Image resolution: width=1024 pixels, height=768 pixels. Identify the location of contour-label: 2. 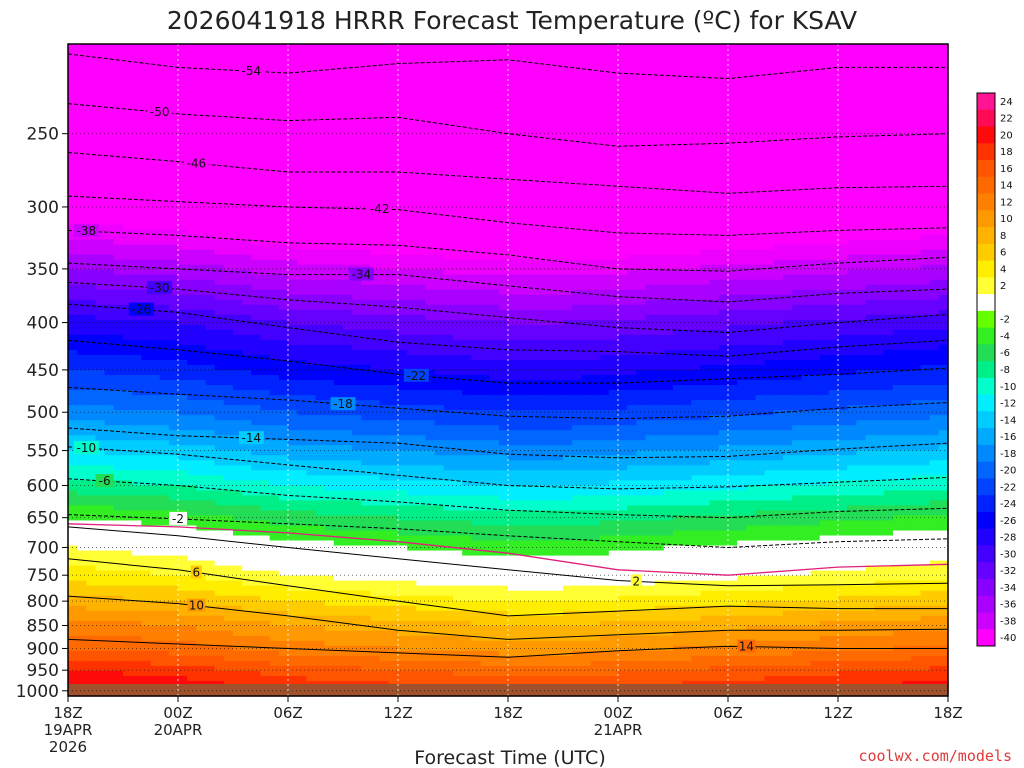
(637, 581).